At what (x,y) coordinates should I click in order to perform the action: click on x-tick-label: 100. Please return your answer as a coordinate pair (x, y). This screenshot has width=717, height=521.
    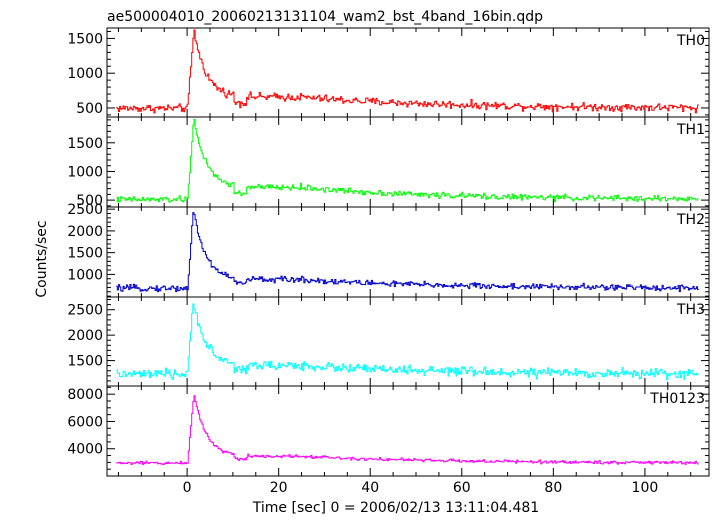
    Looking at the image, I should click on (645, 488).